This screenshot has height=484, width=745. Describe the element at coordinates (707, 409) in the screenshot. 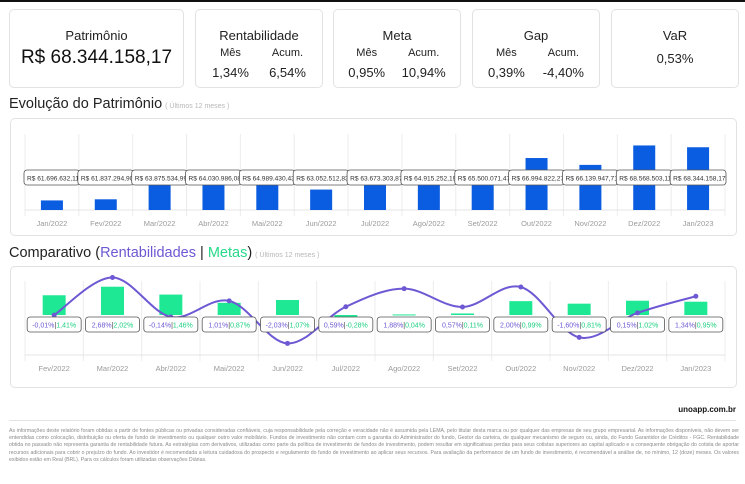

I see `brand-link: unoapp.com.br` at that location.